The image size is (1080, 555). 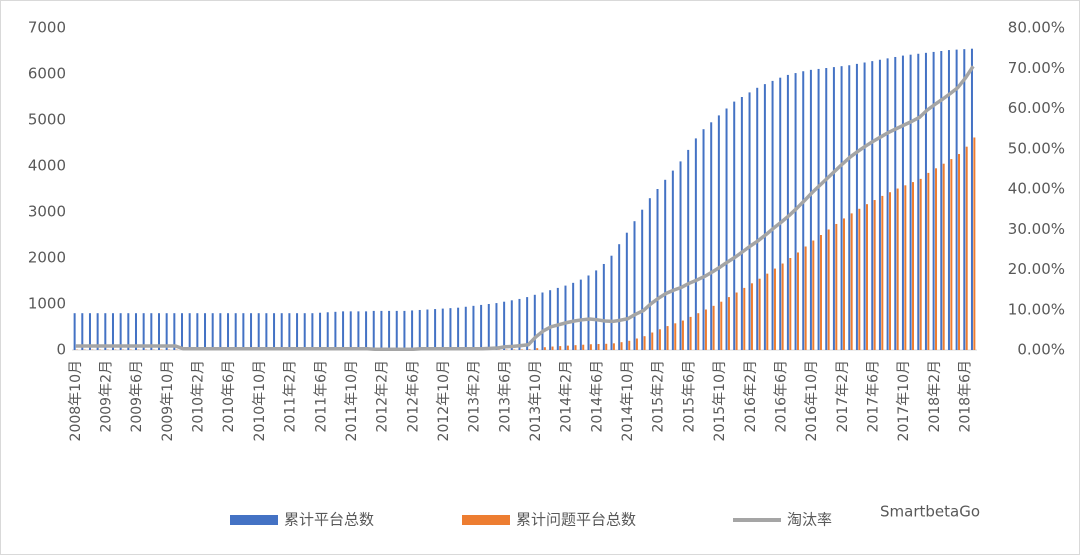 What do you see at coordinates (904, 400) in the screenshot?
I see `x-tick-label: 2017年10月` at bounding box center [904, 400].